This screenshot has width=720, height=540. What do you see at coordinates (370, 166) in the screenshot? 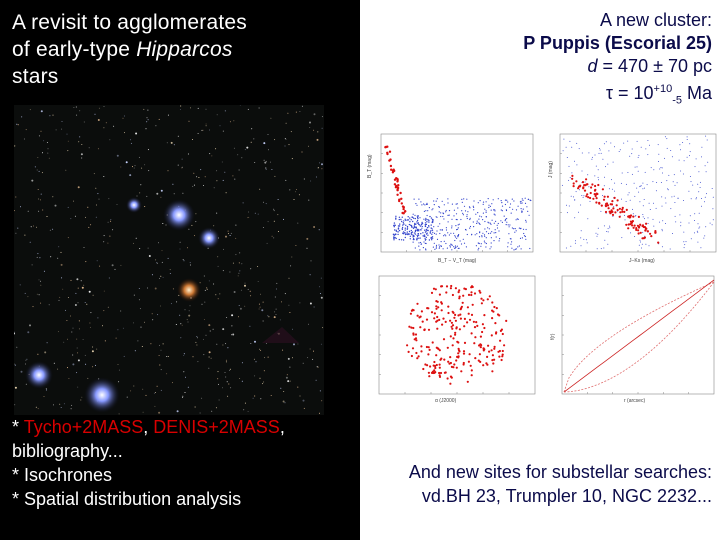
I see `cmd-ylabel: B_T (mag)` at bounding box center [370, 166].